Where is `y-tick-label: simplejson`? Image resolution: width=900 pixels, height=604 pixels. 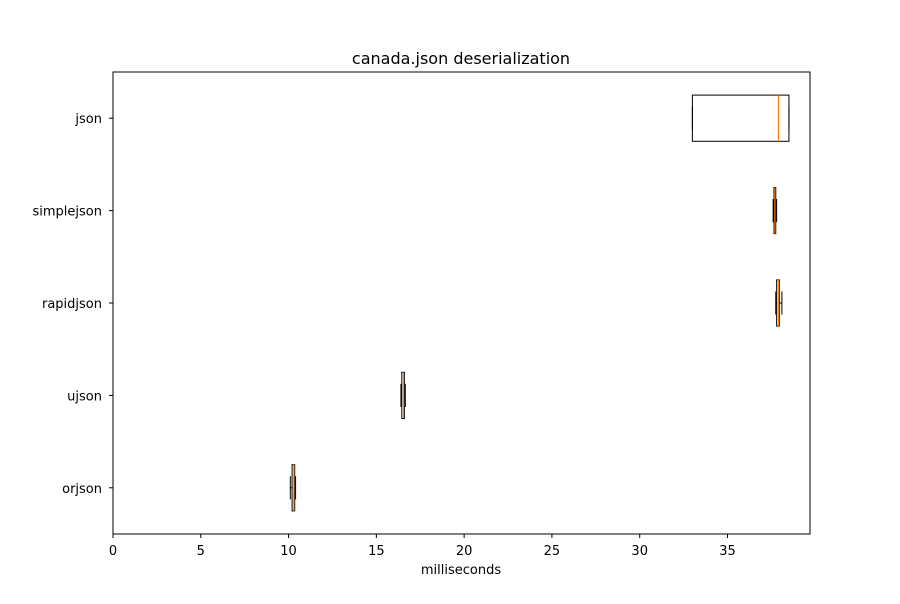
y-tick-label: simplejson is located at coordinates (68, 212).